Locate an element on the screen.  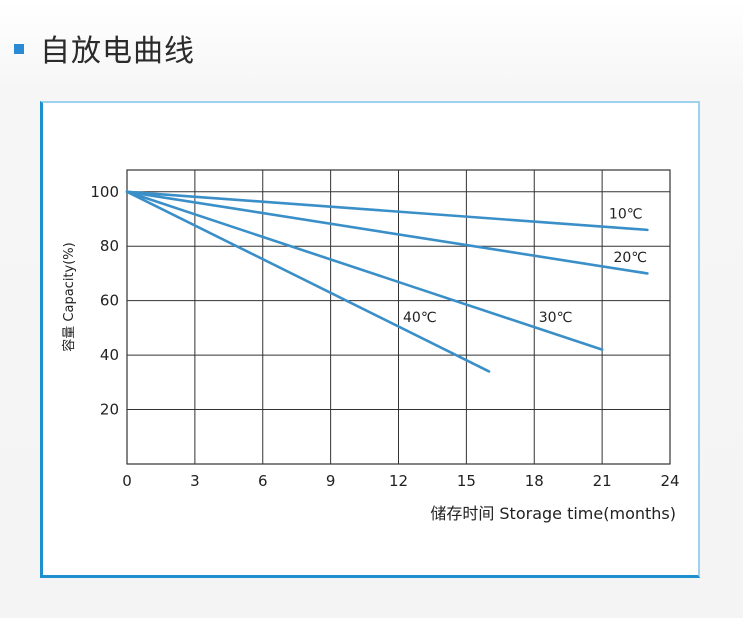
x-tick-label: 9 is located at coordinates (331, 481).